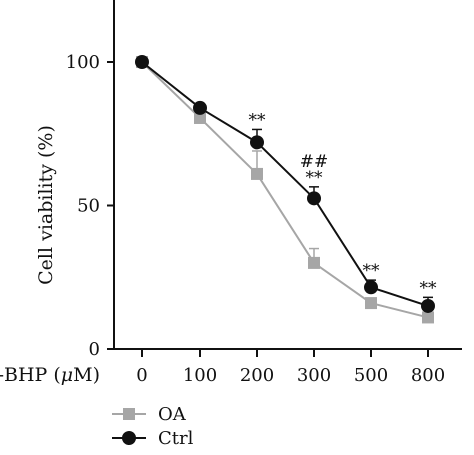  Describe the element at coordinates (315, 178) in the screenshot. I see `annotation-300-1: **` at that location.